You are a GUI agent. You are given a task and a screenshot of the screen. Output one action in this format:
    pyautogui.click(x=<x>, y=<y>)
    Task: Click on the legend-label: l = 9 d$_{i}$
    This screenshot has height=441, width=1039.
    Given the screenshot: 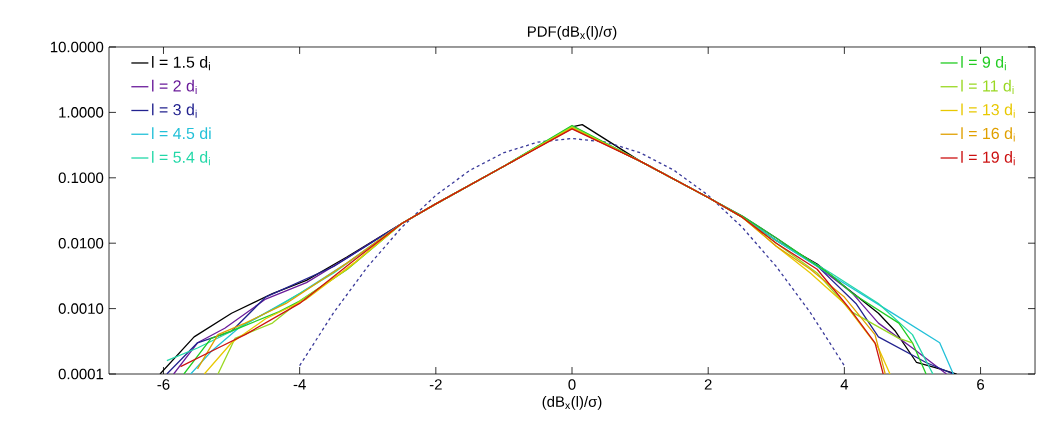 What is the action you would take?
    pyautogui.click(x=983, y=63)
    